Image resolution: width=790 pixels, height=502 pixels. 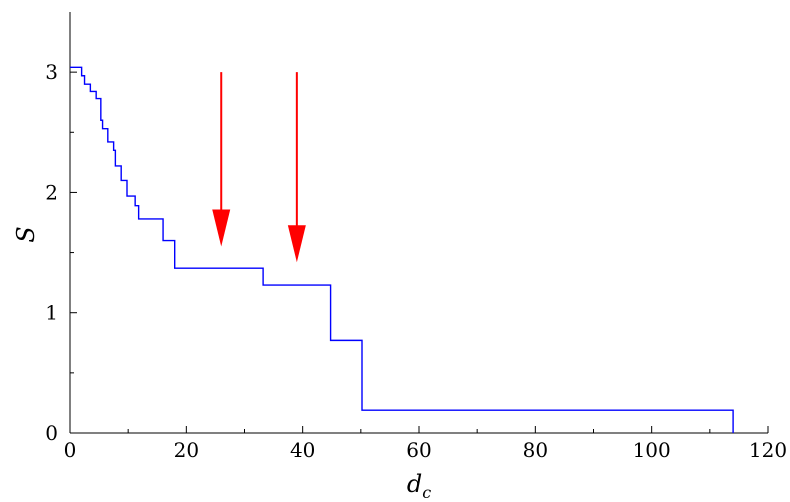 I want to click on x-axis-title: dc, so click(x=419, y=486).